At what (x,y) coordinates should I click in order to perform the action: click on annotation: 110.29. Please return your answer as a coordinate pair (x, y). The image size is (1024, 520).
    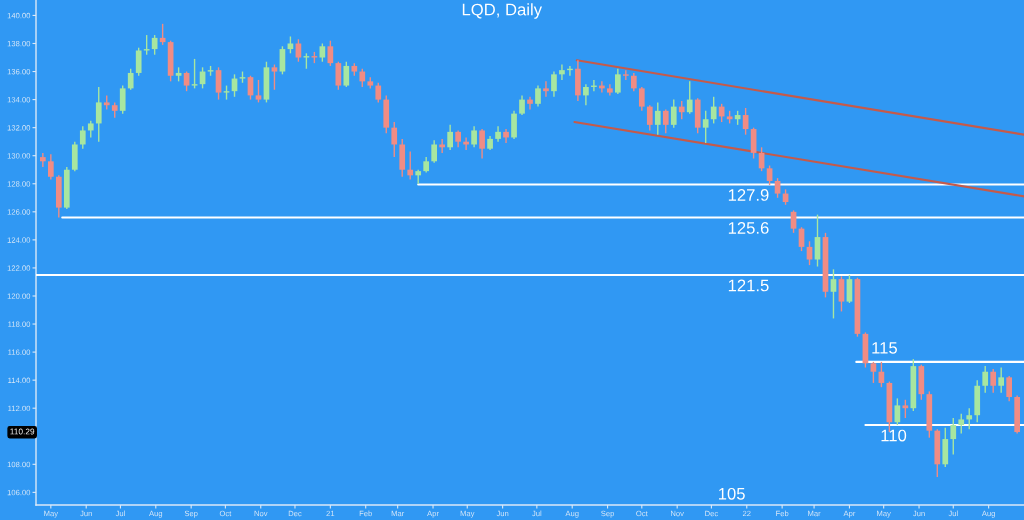
    Looking at the image, I should click on (22, 431).